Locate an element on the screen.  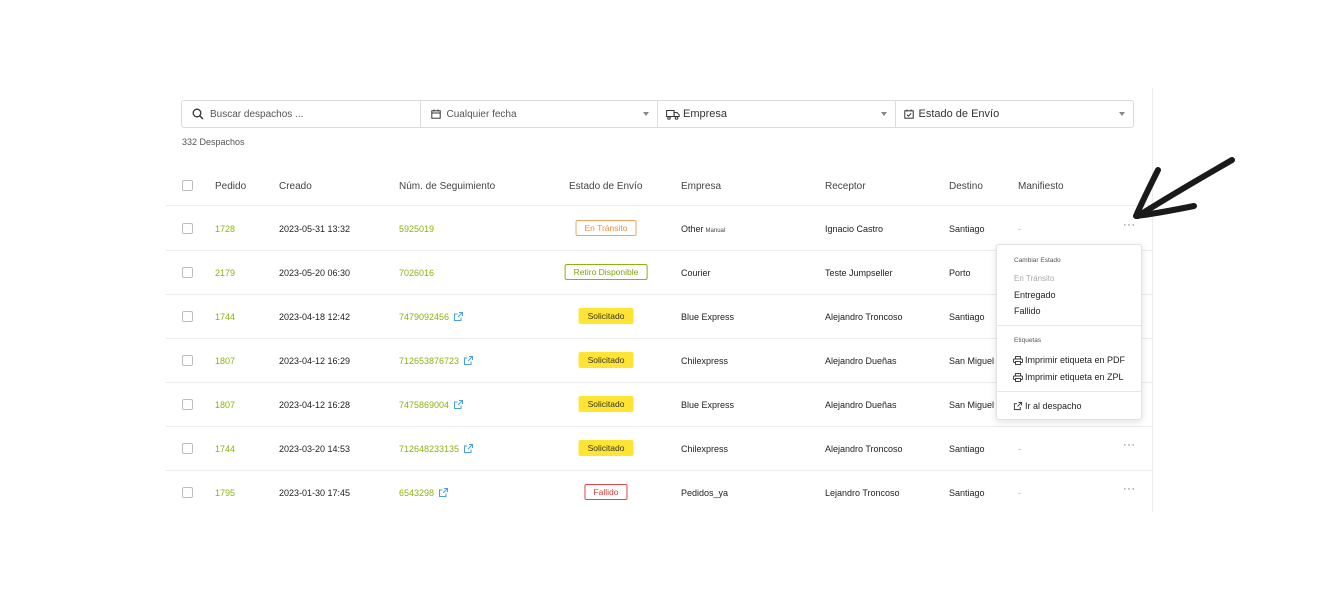
column-header-order: Pedido is located at coordinates (231, 186).